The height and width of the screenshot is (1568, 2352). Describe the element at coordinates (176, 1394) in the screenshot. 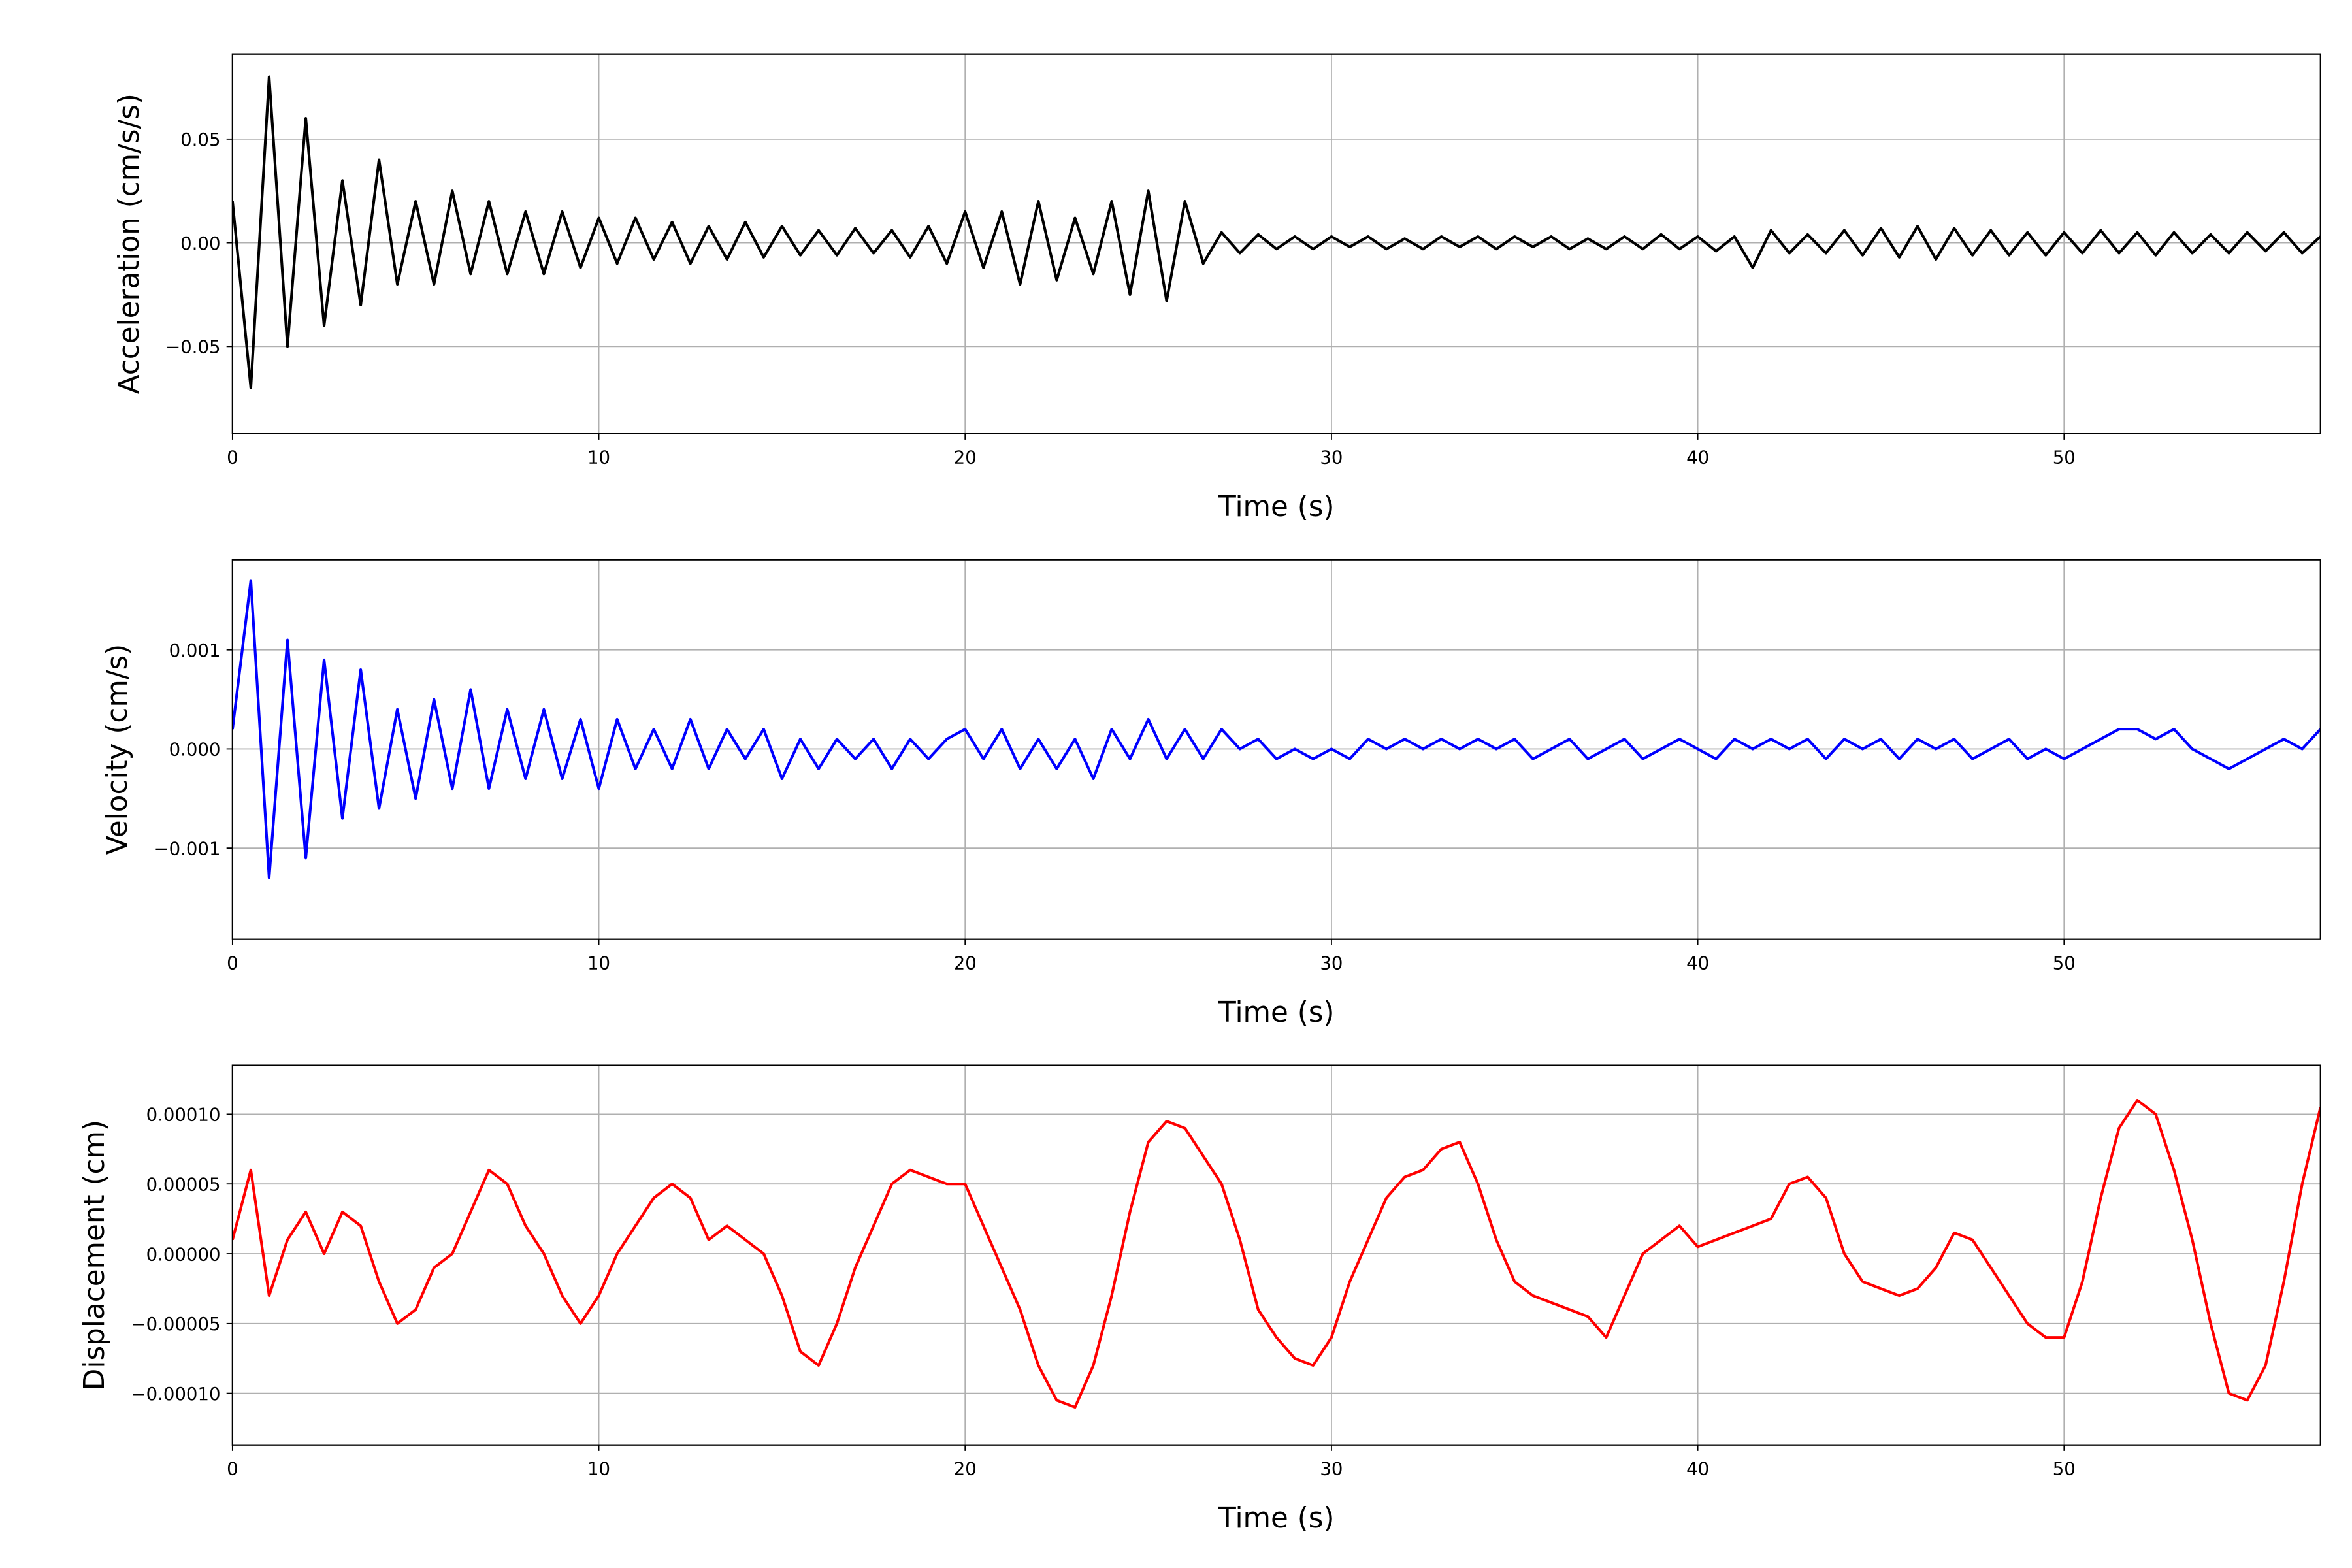

I see `y-tick-label: −0.00010` at that location.